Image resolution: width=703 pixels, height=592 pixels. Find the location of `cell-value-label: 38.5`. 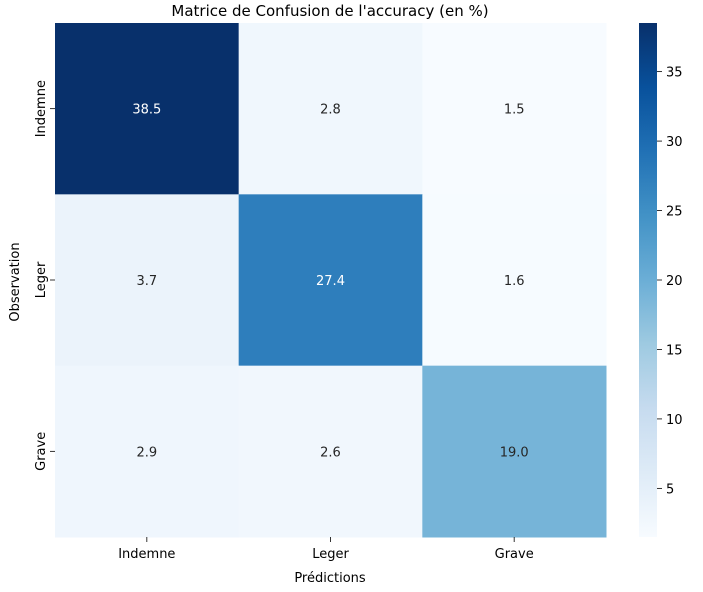

cell-value-label: 38.5 is located at coordinates (146, 110).